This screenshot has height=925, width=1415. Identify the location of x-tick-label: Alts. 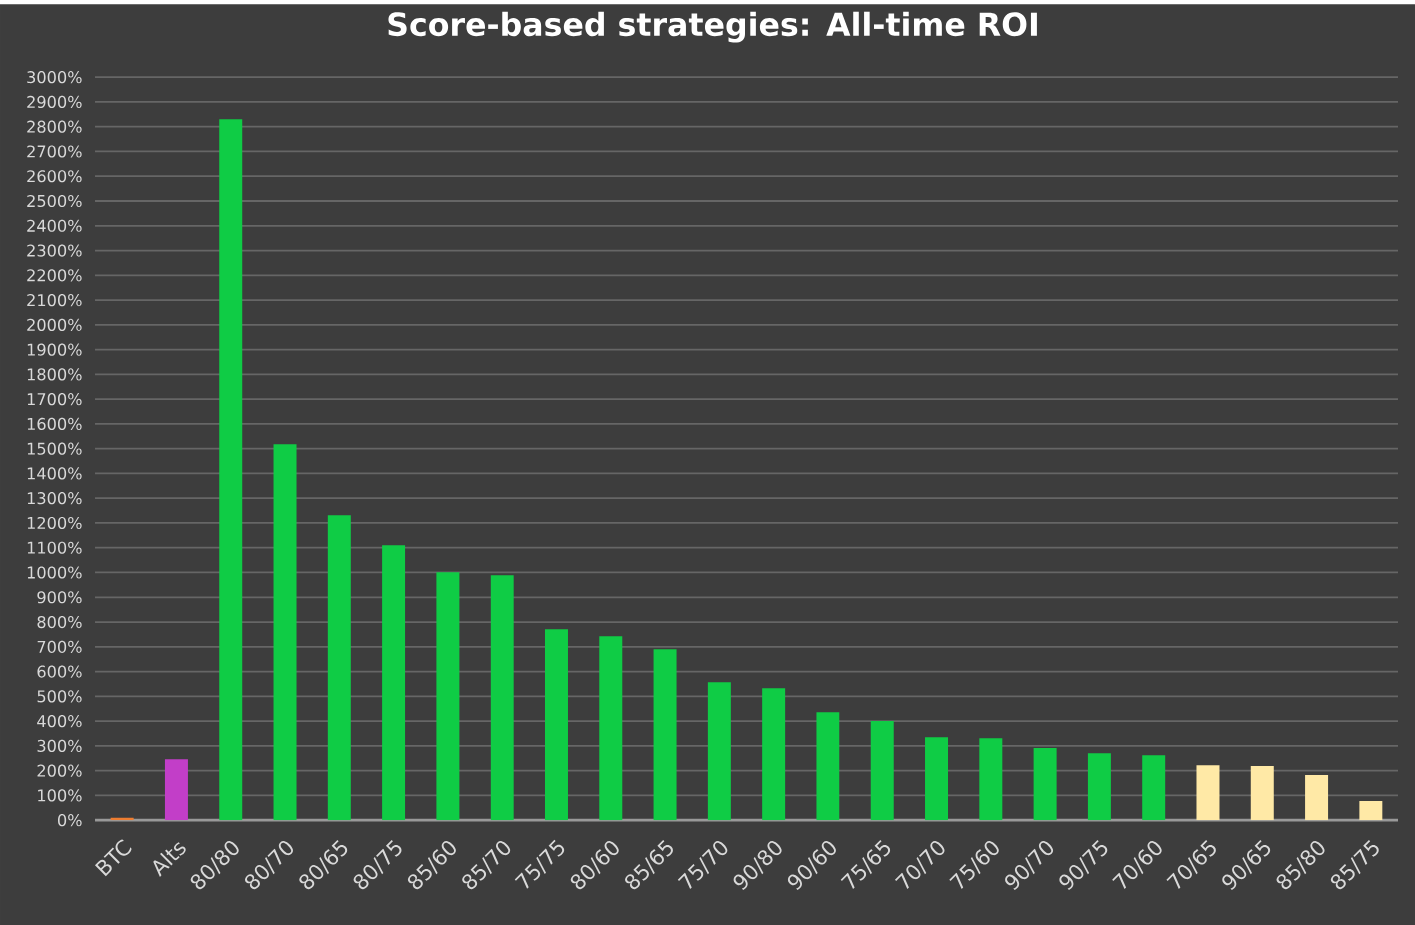
(169, 859).